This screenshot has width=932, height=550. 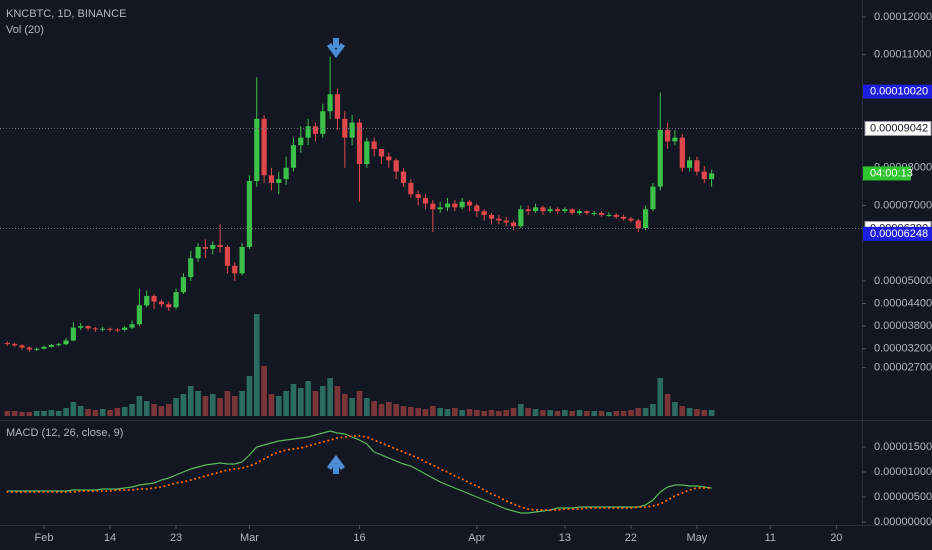 What do you see at coordinates (249, 538) in the screenshot?
I see `x-tick-label: Mar` at bounding box center [249, 538].